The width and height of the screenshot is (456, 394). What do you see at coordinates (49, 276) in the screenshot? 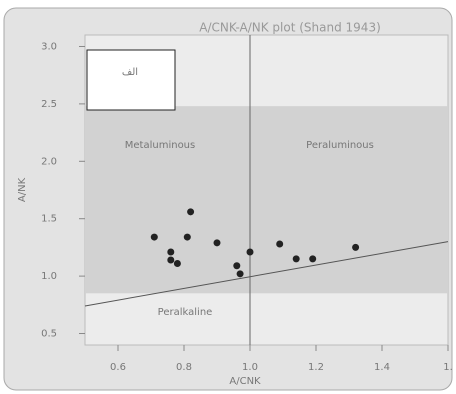
I see `y-tick-label: 1.0` at bounding box center [49, 276].